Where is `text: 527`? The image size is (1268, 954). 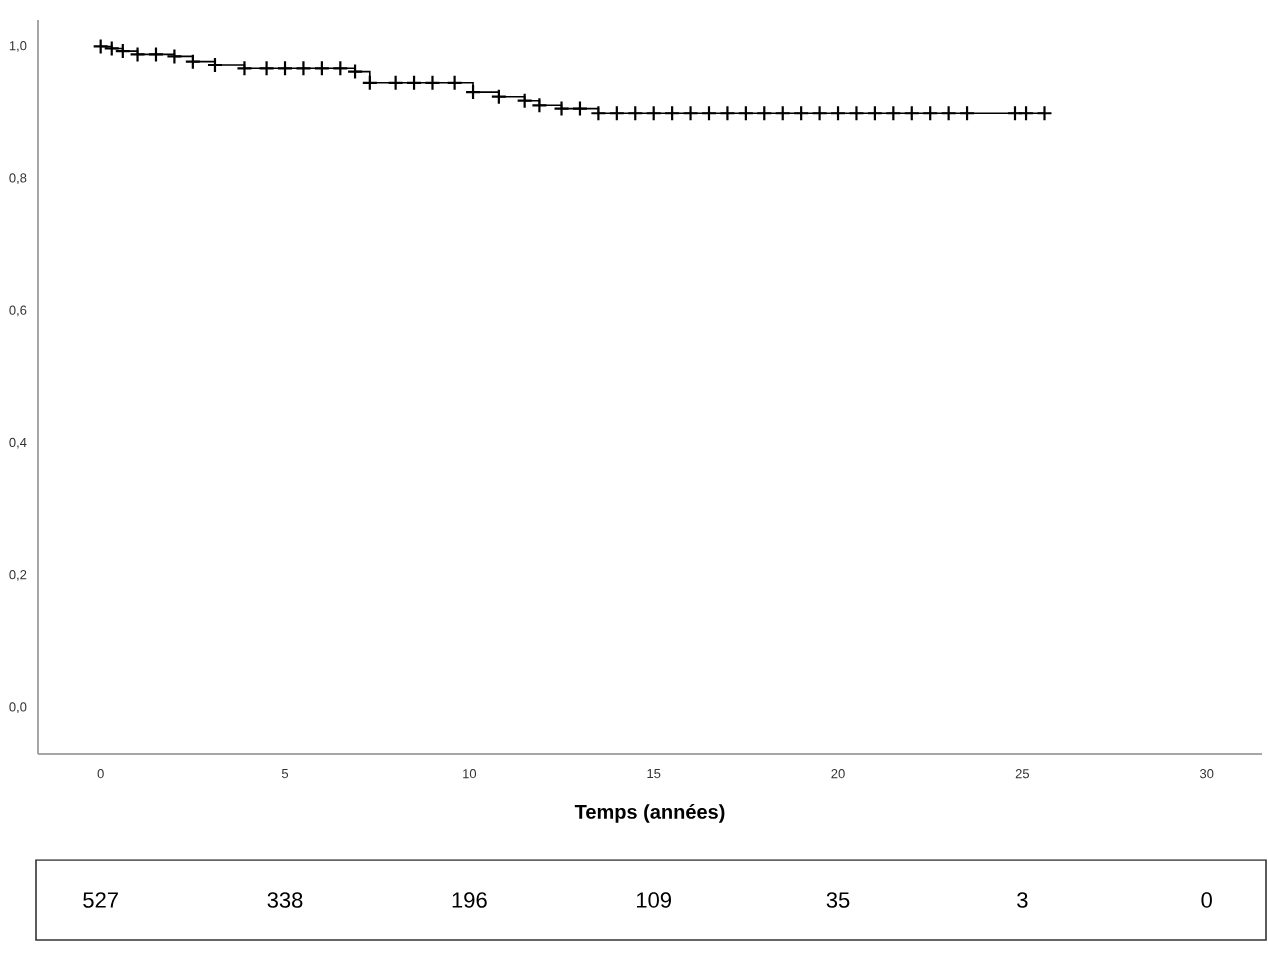
text: 527 is located at coordinates (100, 900).